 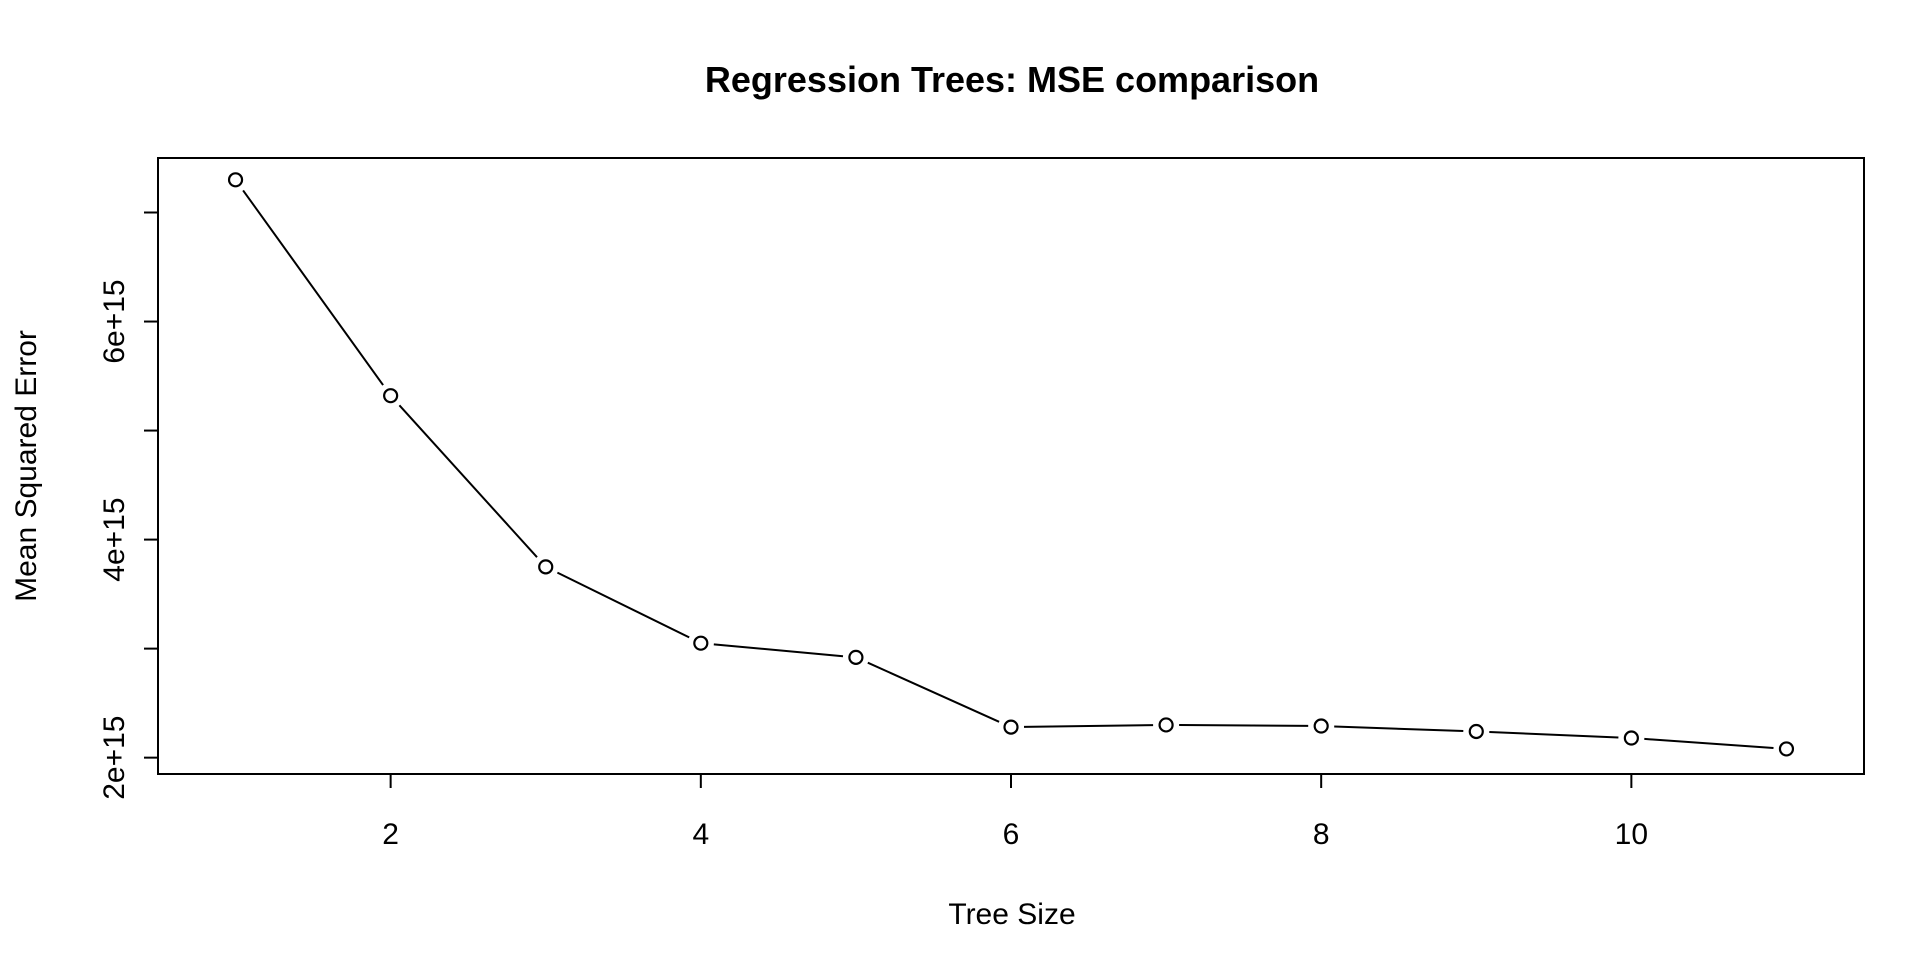 I want to click on x-axis-title: Tree Size, so click(x=1011, y=914).